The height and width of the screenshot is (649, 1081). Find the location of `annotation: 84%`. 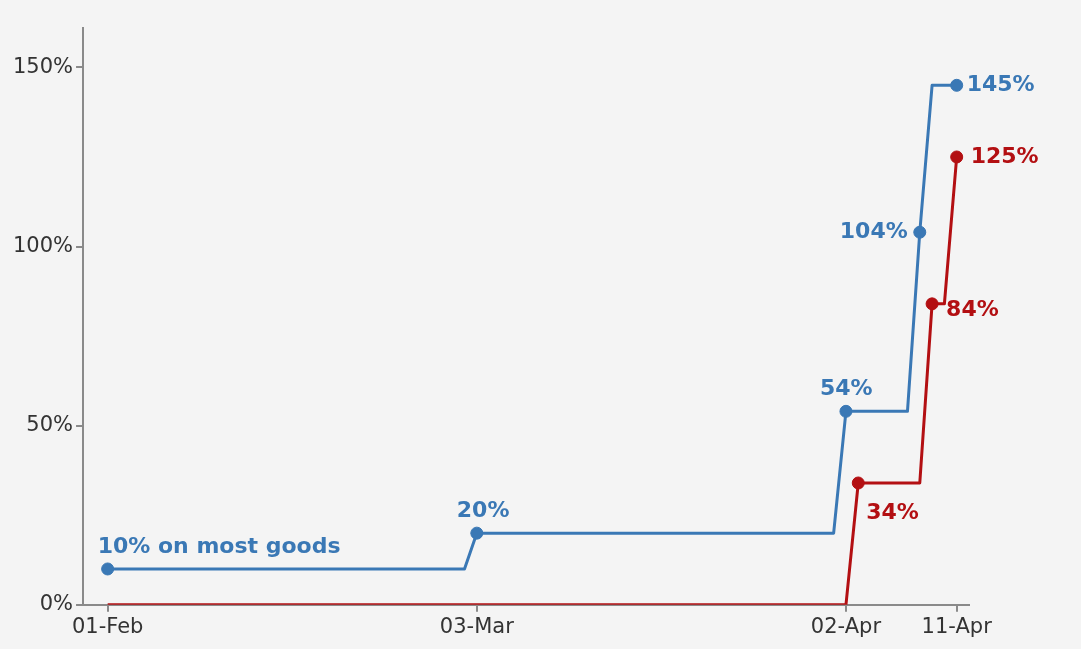

annotation: 84% is located at coordinates (972, 308).